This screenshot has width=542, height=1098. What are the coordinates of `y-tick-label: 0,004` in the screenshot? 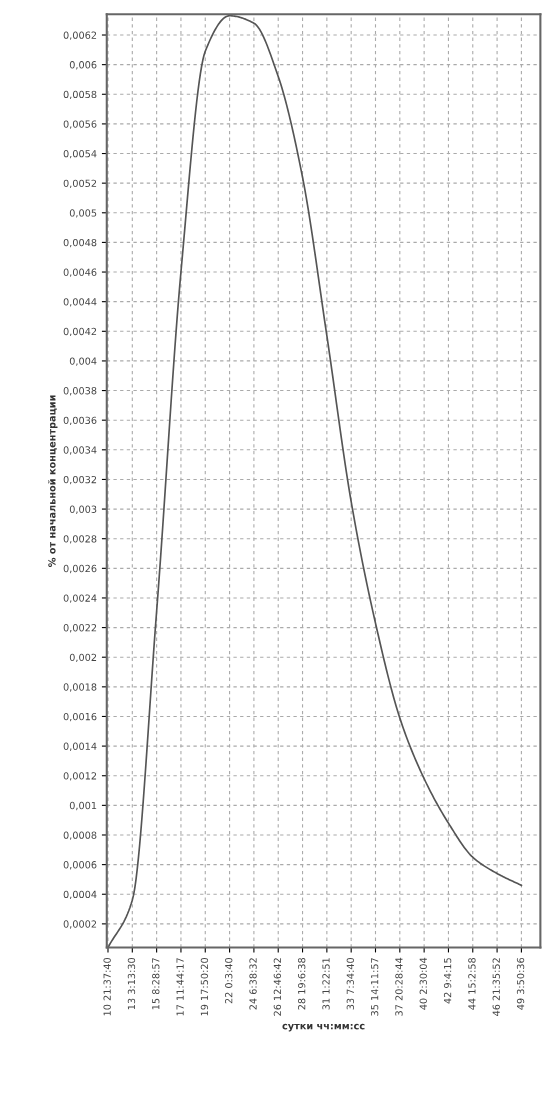 It's located at (83, 361).